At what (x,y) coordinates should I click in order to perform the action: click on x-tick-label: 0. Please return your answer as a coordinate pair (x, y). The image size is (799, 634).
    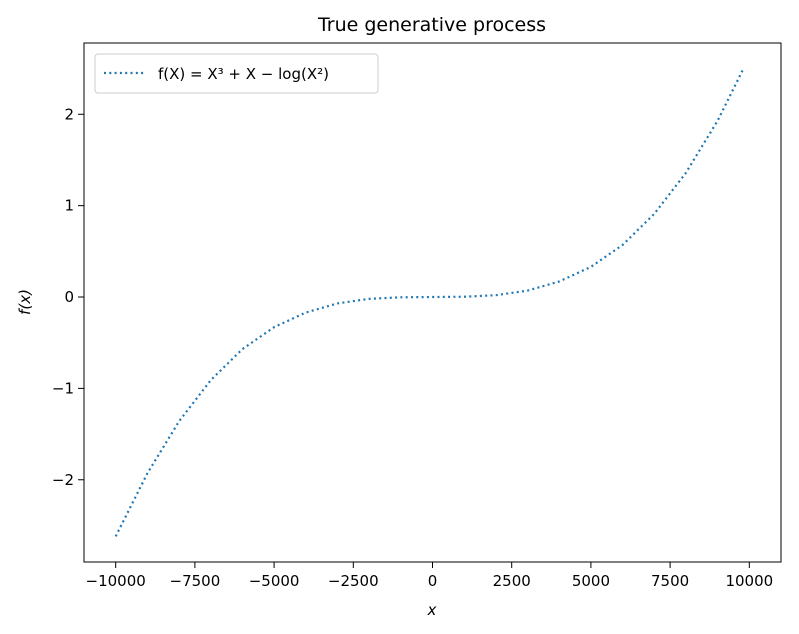
    Looking at the image, I should click on (433, 581).